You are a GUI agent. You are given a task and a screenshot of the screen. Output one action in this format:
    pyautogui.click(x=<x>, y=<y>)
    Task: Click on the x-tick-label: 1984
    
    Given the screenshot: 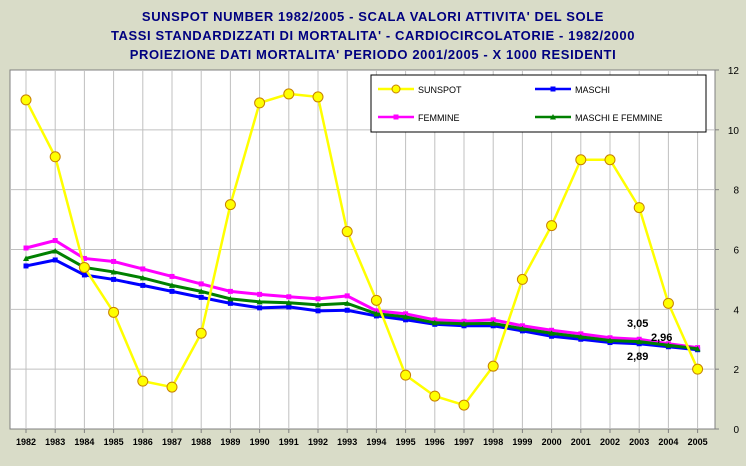 What is the action you would take?
    pyautogui.click(x=84, y=442)
    